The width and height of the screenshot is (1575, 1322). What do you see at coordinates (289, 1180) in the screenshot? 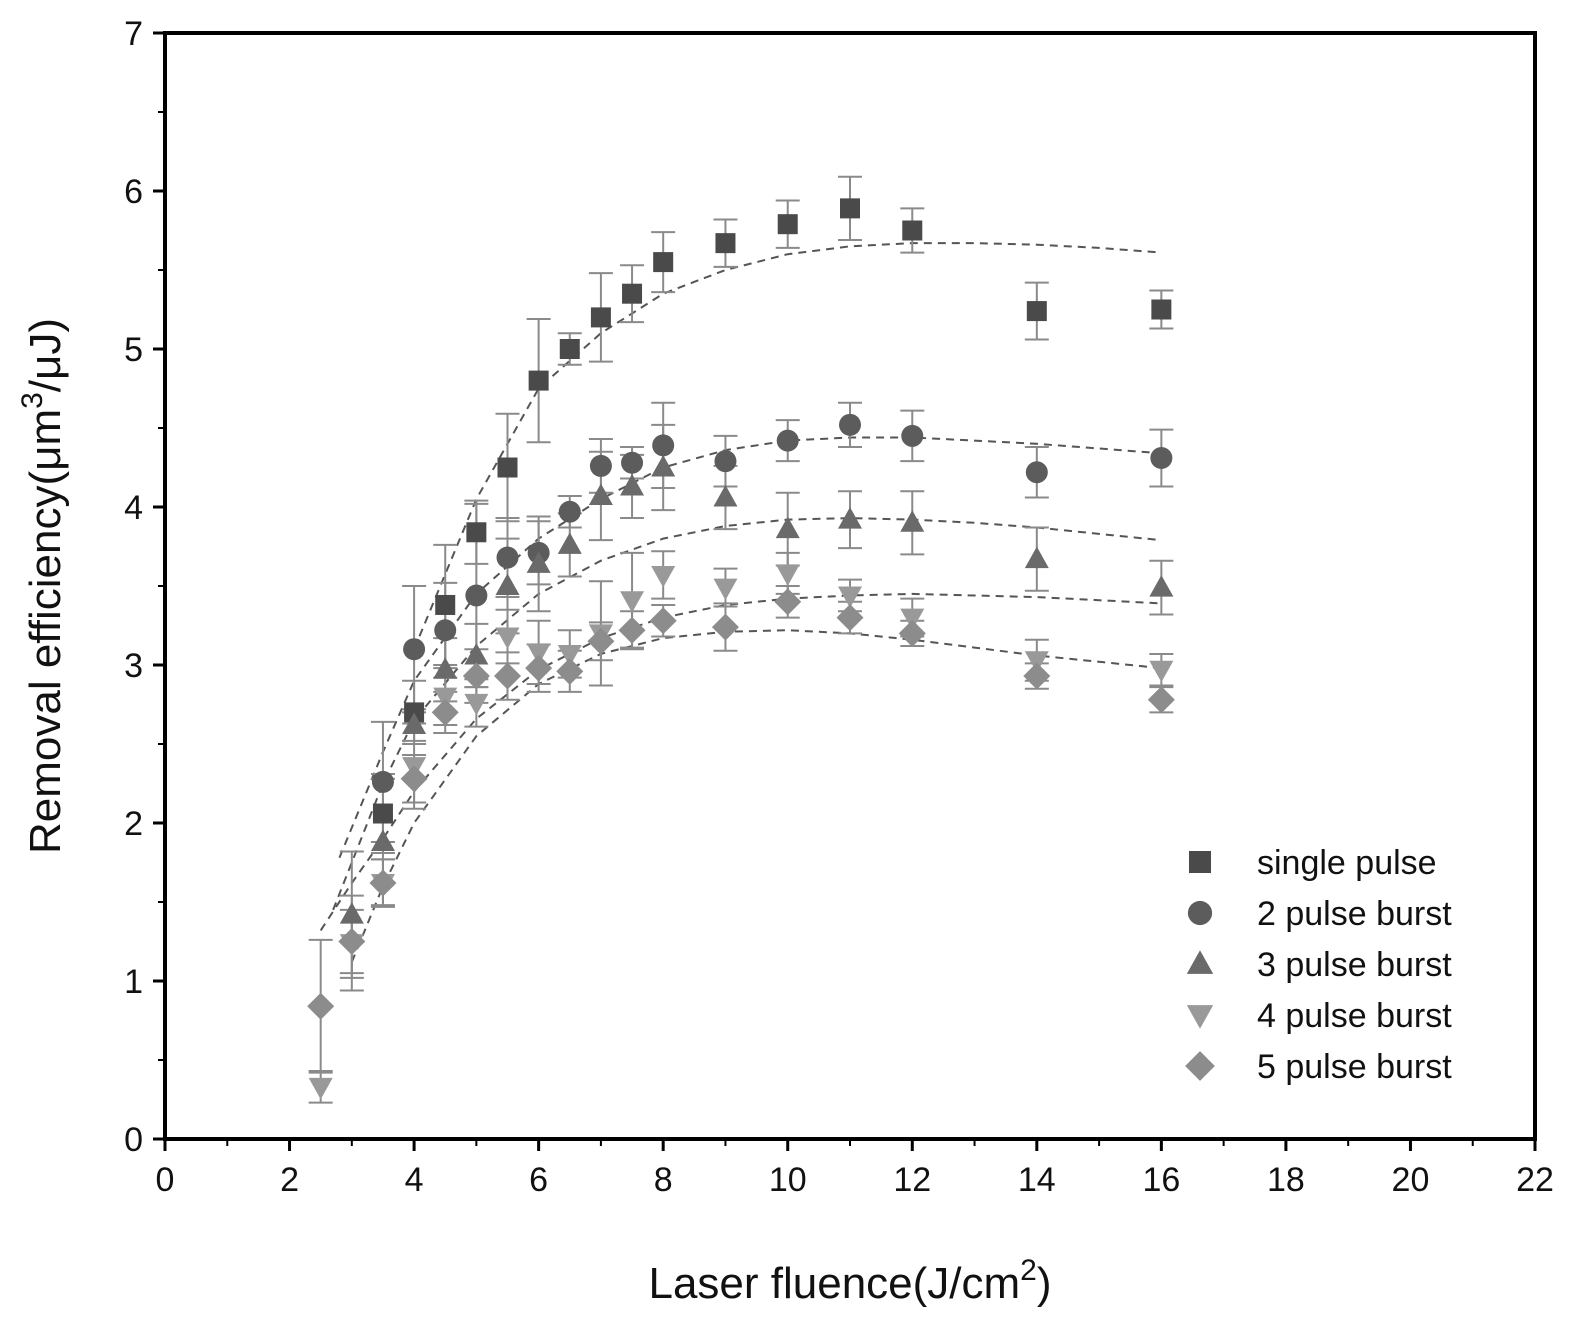
I see `x-tick-label: 2` at bounding box center [289, 1180].